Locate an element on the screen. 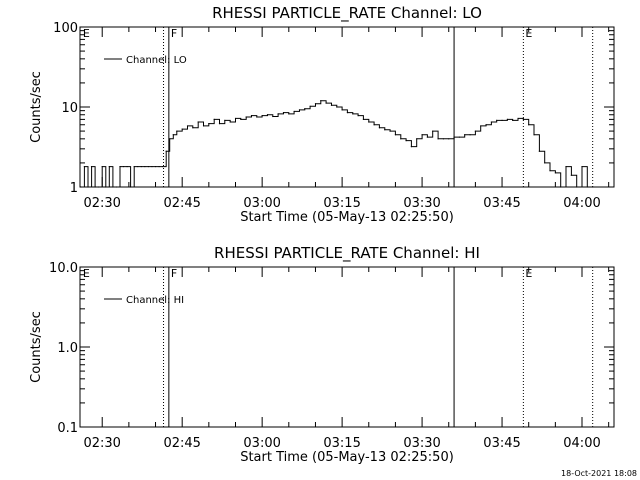  y-axis-label: Counts/sec is located at coordinates (36, 347).